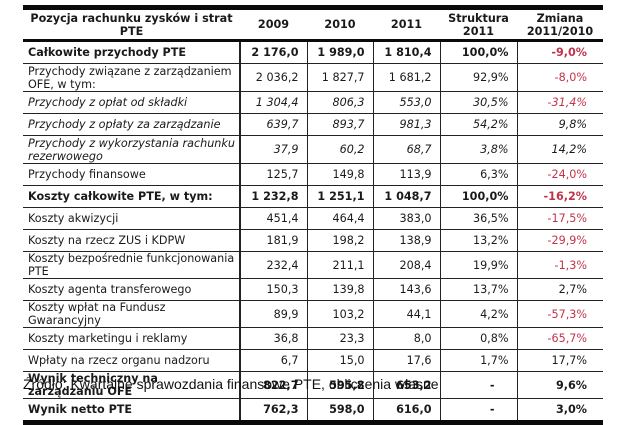  What do you see at coordinates (559, 385) in the screenshot?
I see `value-change: 9,6%` at bounding box center [559, 385].